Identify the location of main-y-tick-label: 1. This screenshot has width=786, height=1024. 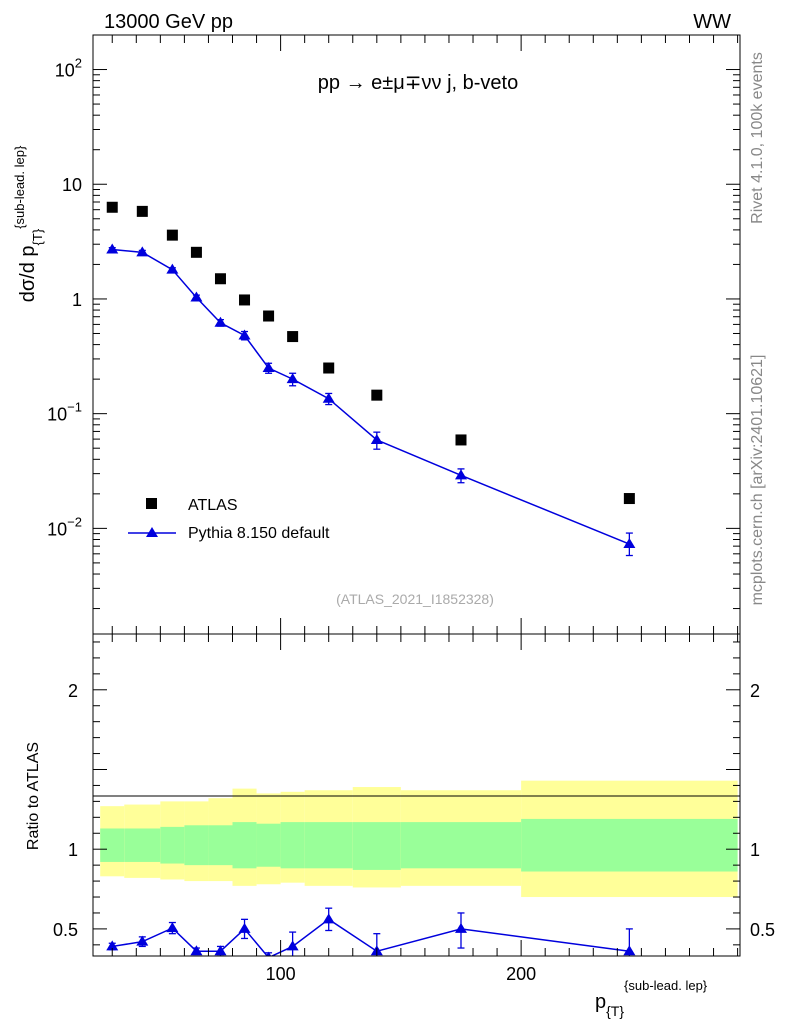
(77, 300).